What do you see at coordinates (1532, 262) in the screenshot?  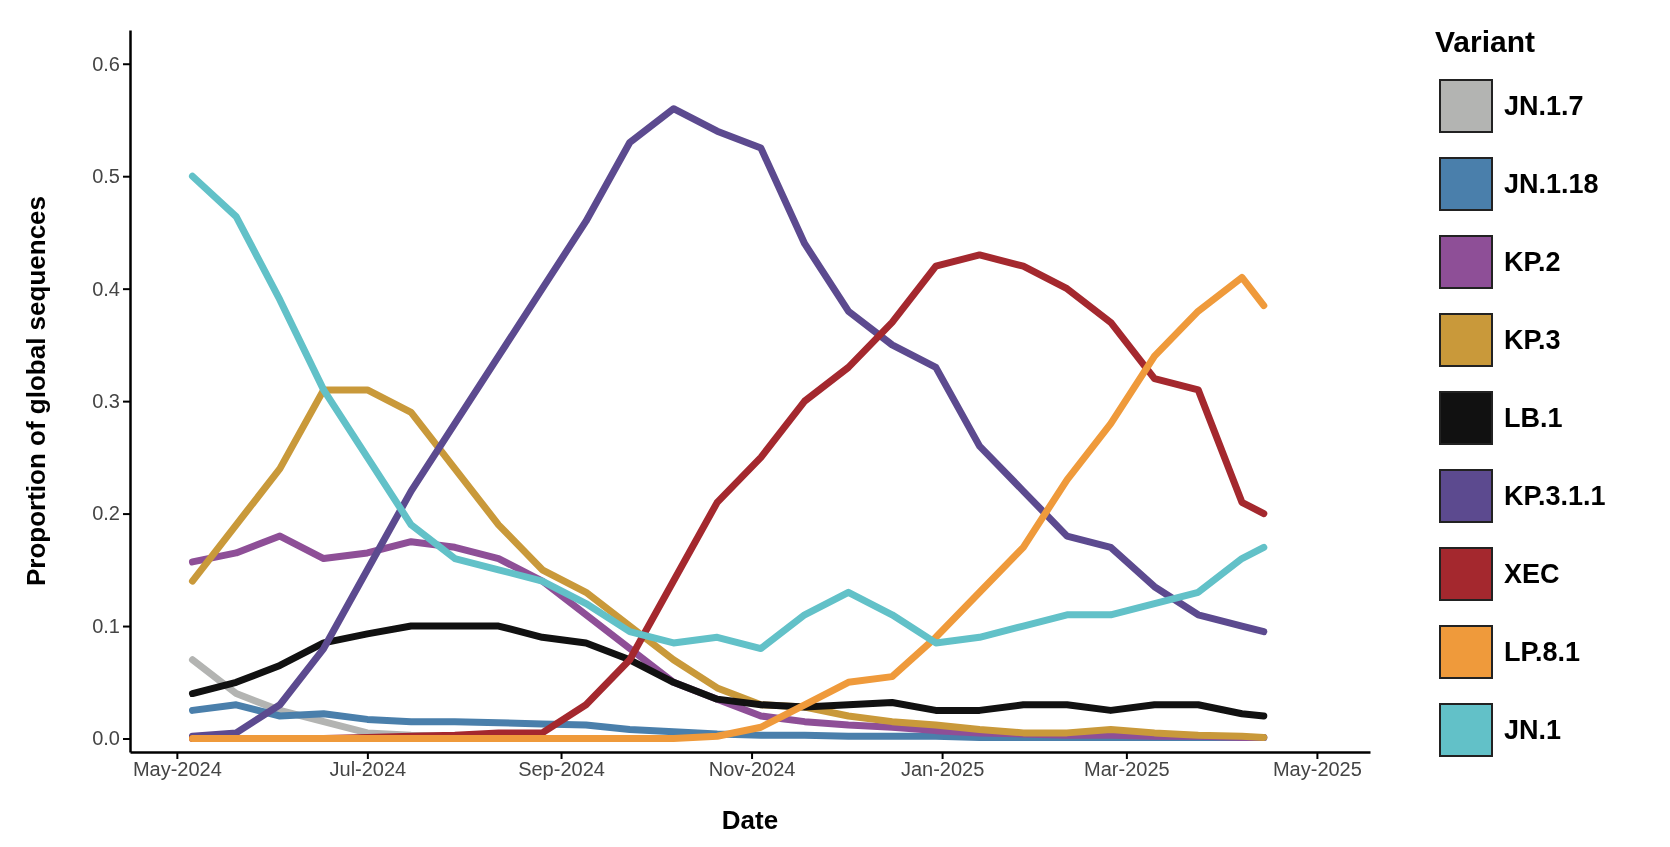 I see `legend-label: KP.2` at bounding box center [1532, 262].